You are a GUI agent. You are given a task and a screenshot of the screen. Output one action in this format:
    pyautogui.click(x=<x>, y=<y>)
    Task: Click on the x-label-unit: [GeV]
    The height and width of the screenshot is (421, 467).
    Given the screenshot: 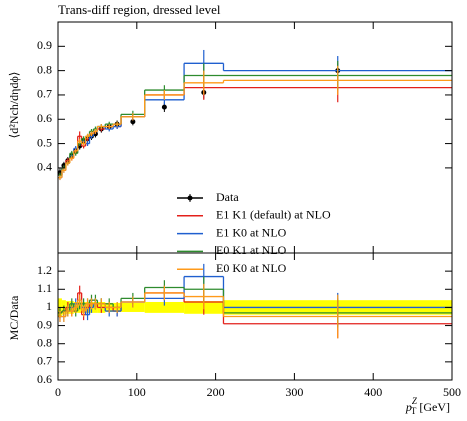 What is the action you would take?
    pyautogui.click(x=434, y=407)
    